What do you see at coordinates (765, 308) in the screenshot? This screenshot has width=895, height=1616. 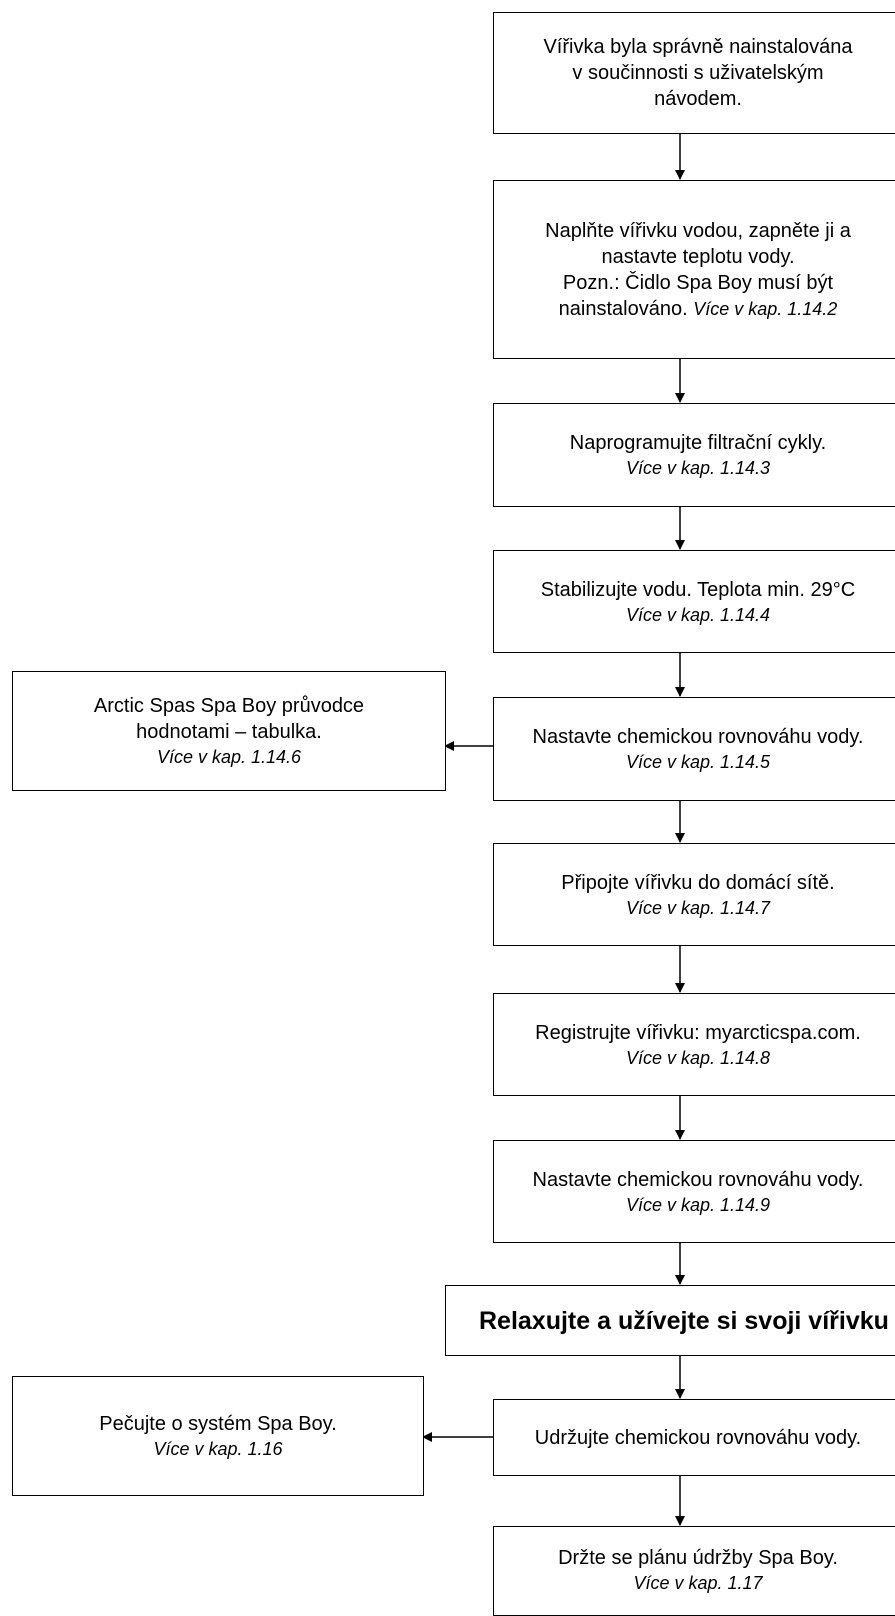 I see `step-fill-ref: Více v kap. 1.14.2` at bounding box center [765, 308].